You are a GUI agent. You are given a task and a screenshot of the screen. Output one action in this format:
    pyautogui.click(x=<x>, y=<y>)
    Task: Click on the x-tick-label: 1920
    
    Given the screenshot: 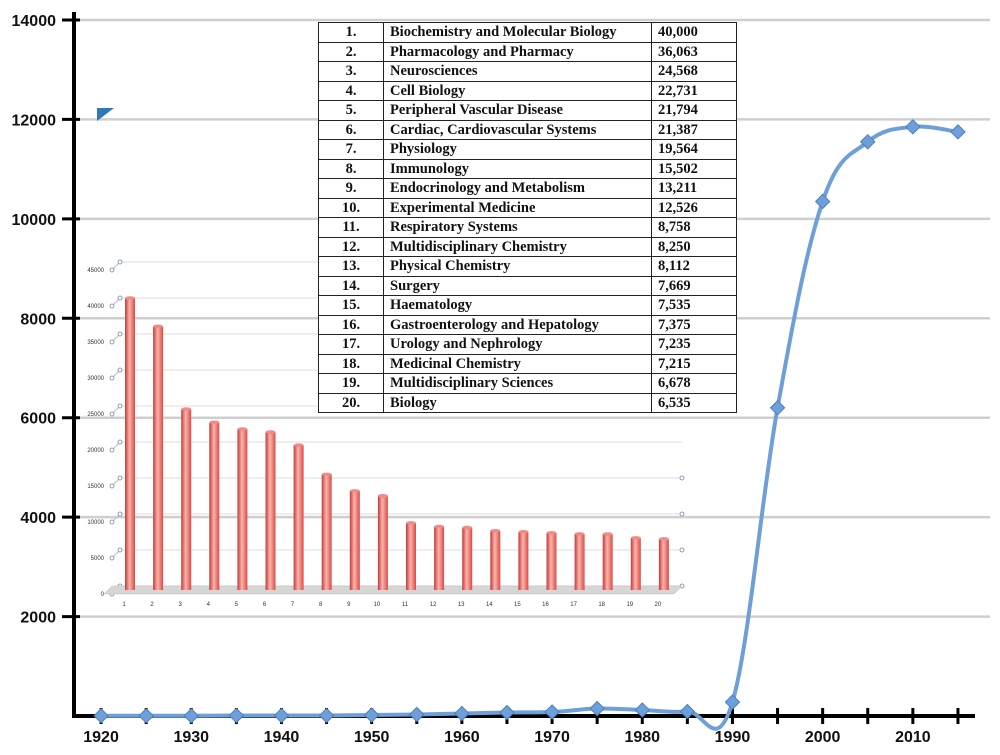 What is the action you would take?
    pyautogui.click(x=101, y=737)
    